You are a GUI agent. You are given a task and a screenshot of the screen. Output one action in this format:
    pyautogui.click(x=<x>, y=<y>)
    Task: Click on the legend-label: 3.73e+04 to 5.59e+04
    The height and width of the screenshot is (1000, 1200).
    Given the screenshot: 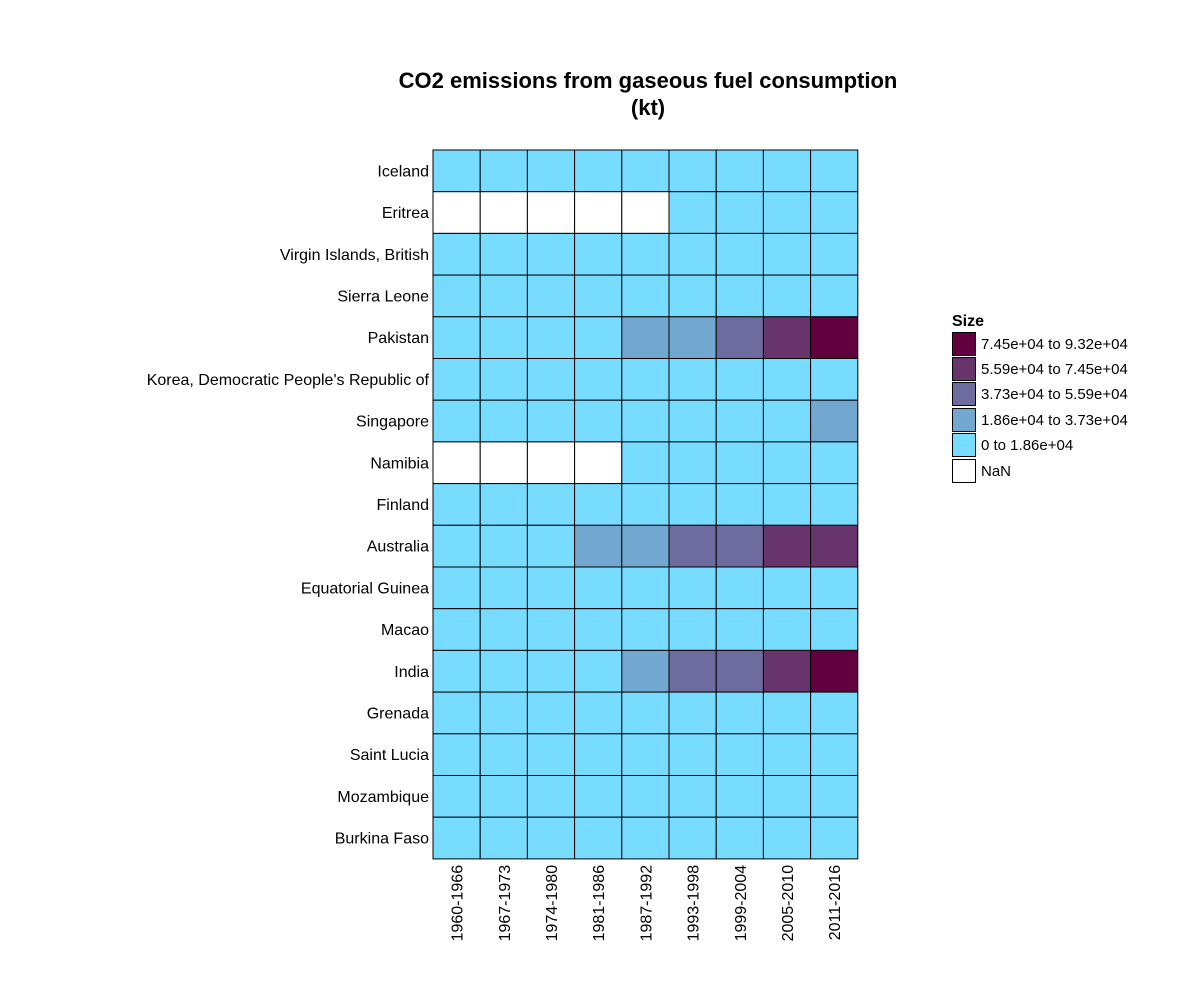 What is the action you would take?
    pyautogui.click(x=1054, y=394)
    